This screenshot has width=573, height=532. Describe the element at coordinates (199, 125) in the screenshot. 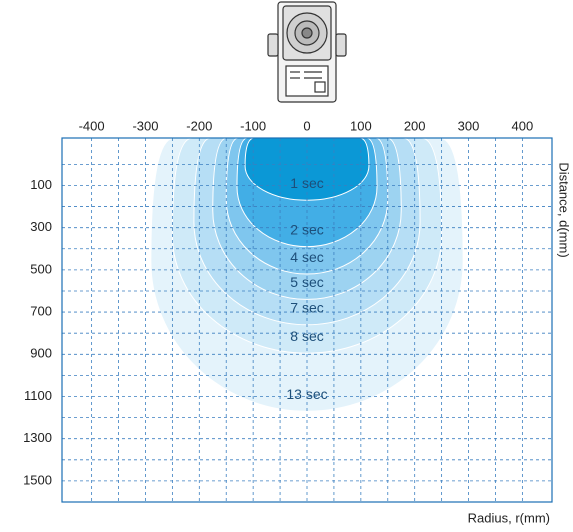

I see `x-tick-label: -200` at that location.